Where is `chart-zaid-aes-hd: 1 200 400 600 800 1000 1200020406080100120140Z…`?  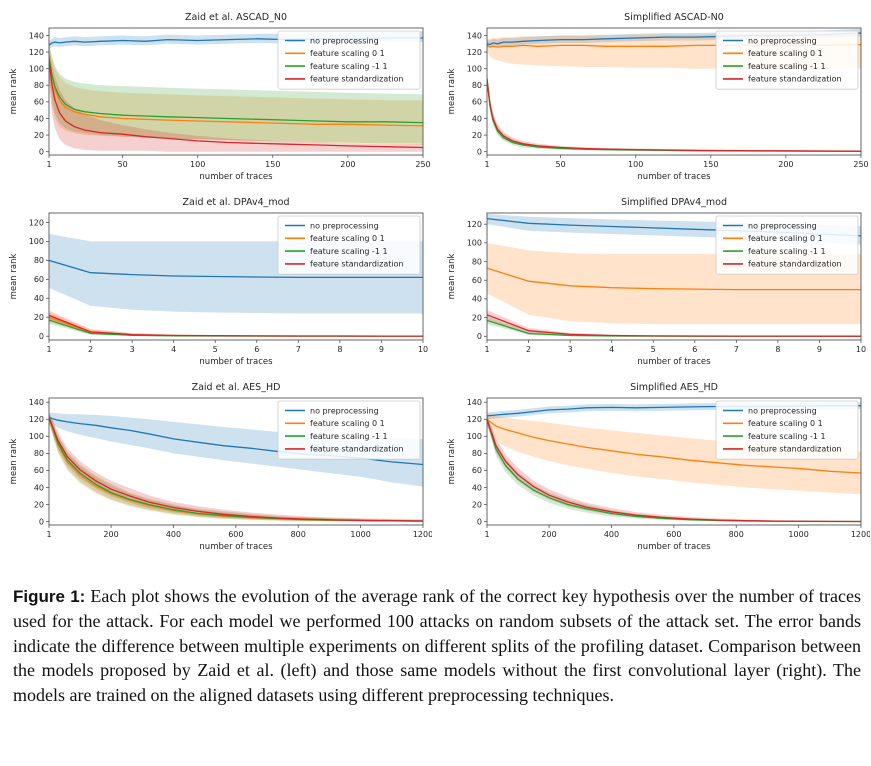
chart-zaid-aes-hd: 1 200 400 600 800 1000 1200020406080100120140Z… is located at coordinates (220, 467).